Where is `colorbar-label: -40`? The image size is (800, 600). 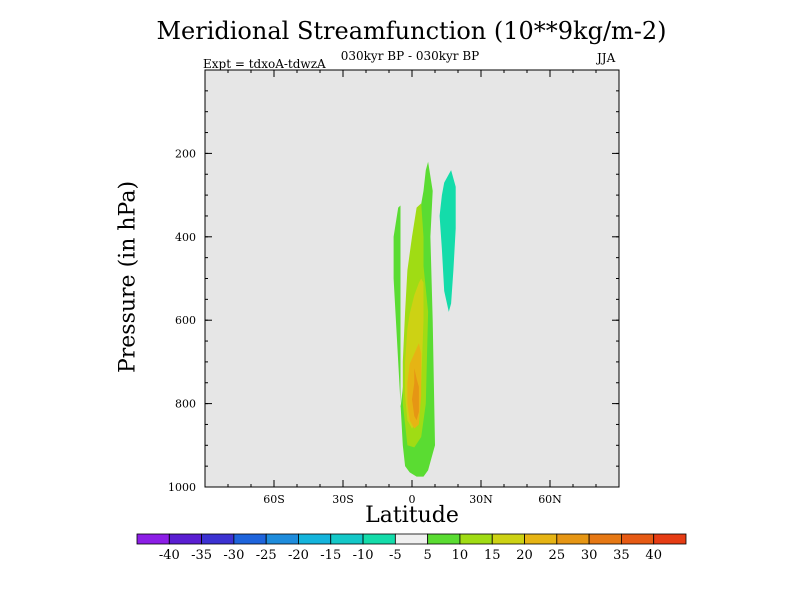
colorbar-label: -40 is located at coordinates (169, 555).